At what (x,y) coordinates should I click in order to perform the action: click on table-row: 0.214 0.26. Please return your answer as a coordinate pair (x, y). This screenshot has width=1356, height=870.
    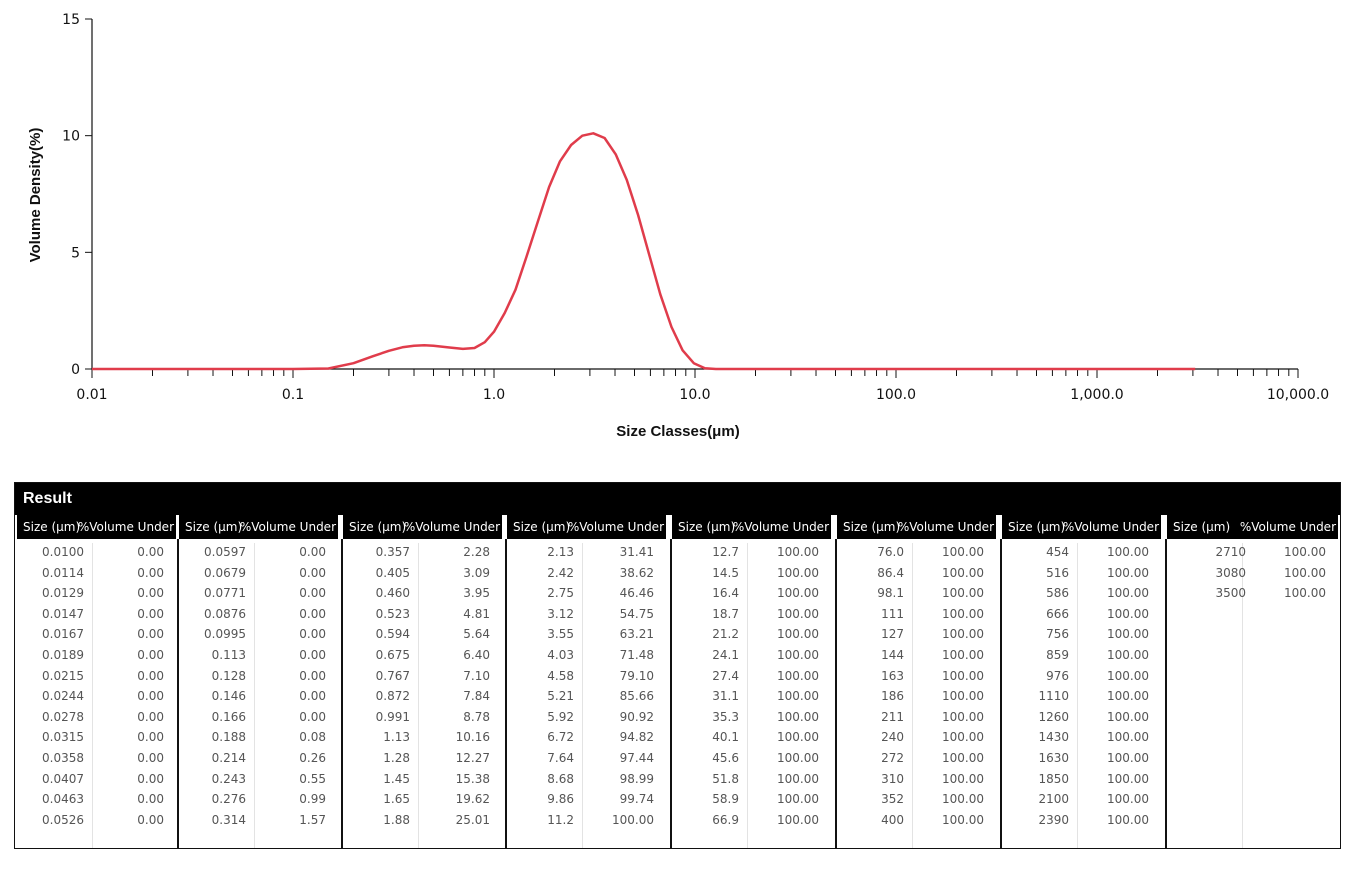
    Looking at the image, I should click on (258, 759).